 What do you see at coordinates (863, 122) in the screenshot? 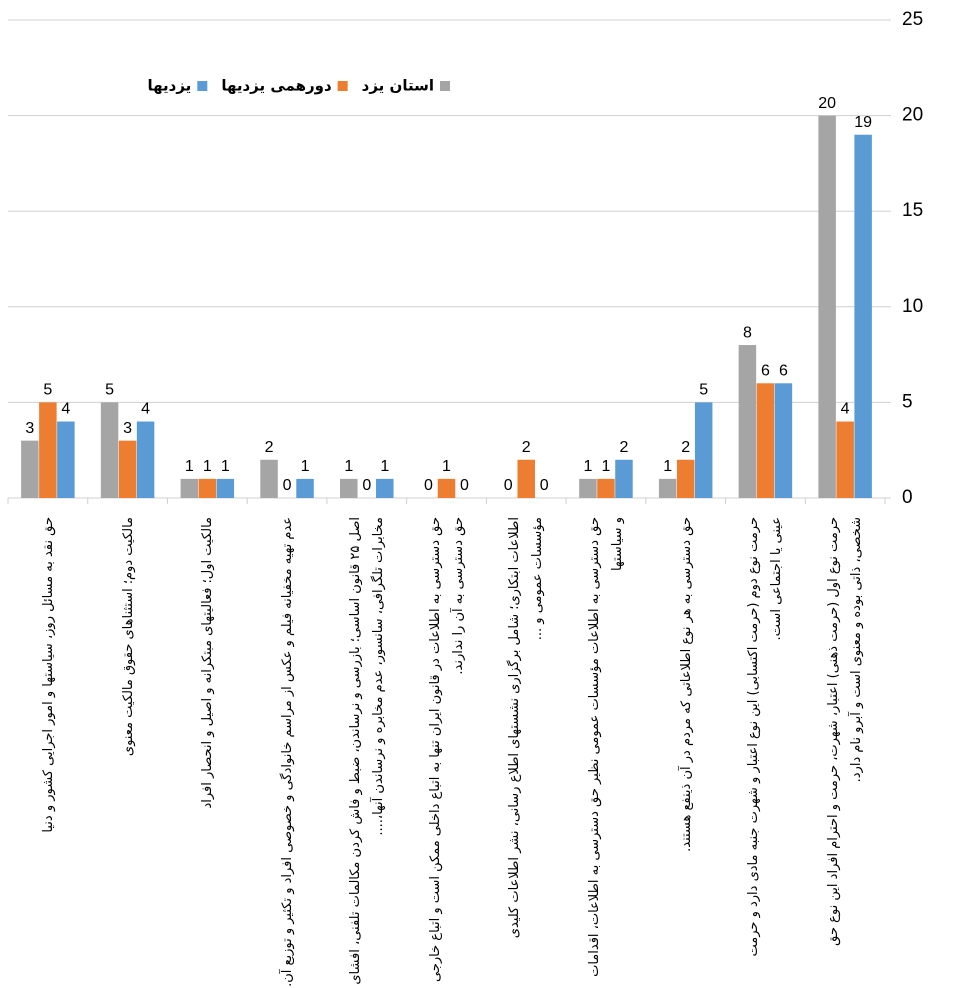
I see `value-label: 19` at bounding box center [863, 122].